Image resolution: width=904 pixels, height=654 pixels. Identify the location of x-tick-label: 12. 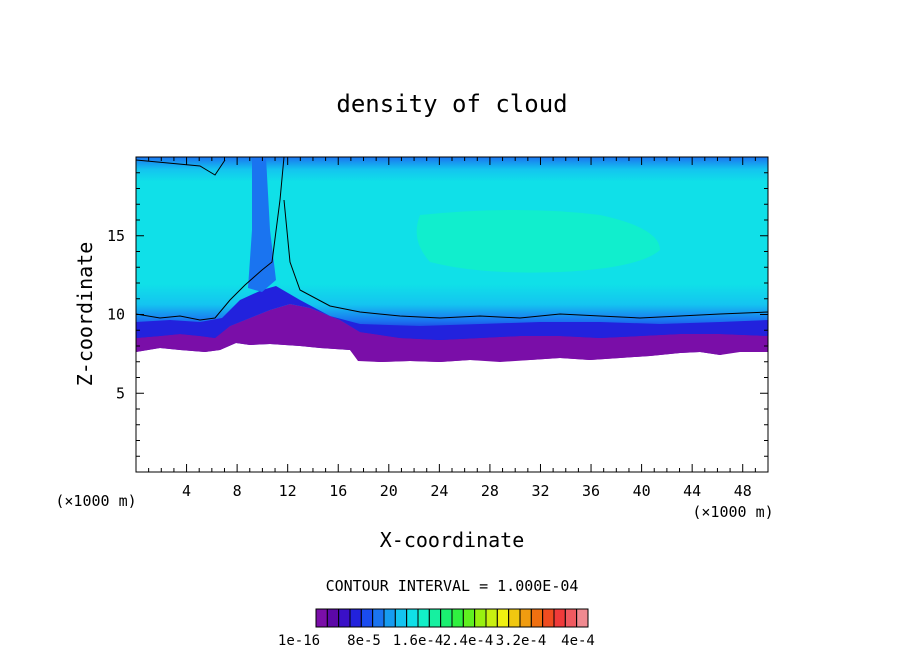
(288, 491).